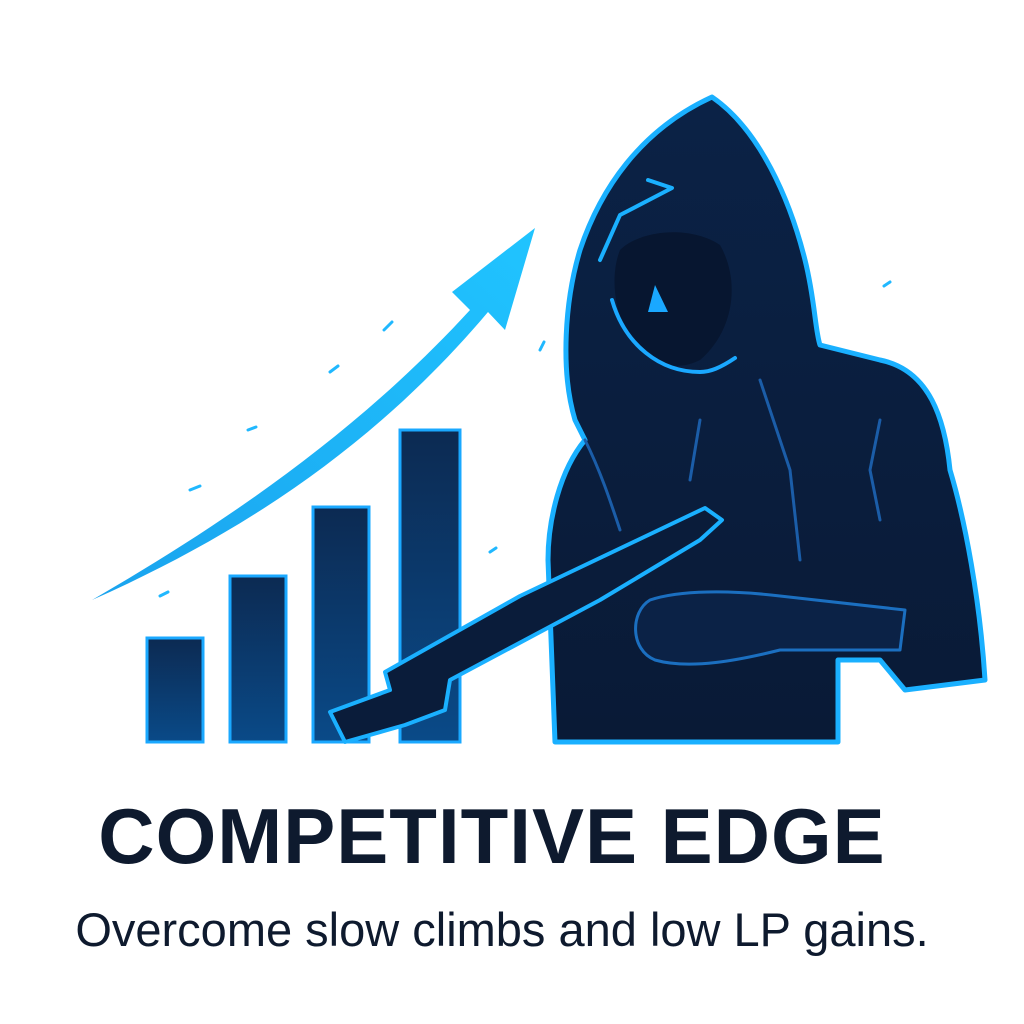 This screenshot has width=1024, height=1024. I want to click on sparkle-icon, so click(887, 284).